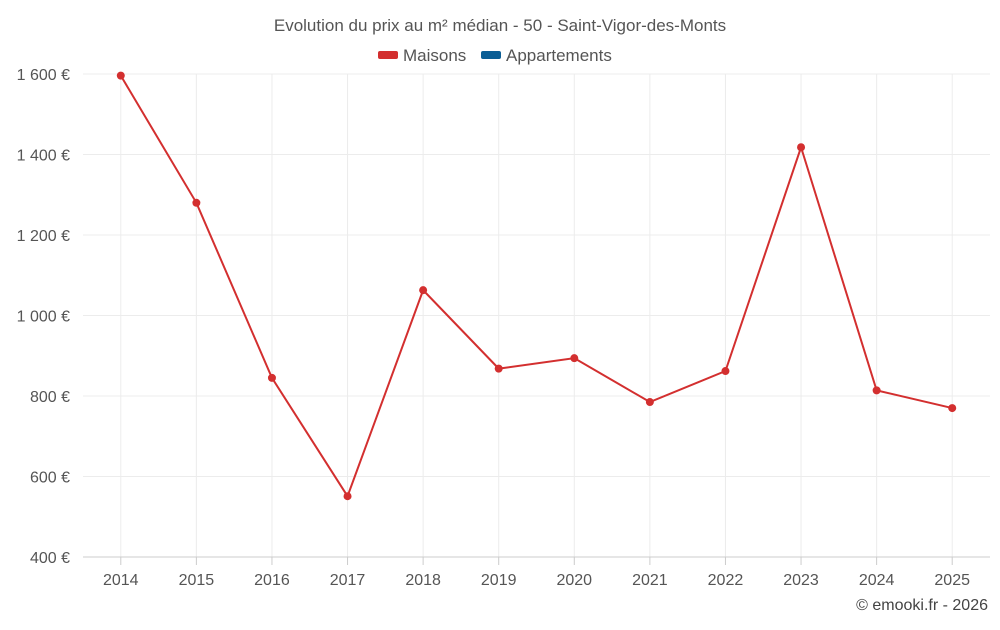  What do you see at coordinates (50, 397) in the screenshot?
I see `y-tick-label: 800 €` at bounding box center [50, 397].